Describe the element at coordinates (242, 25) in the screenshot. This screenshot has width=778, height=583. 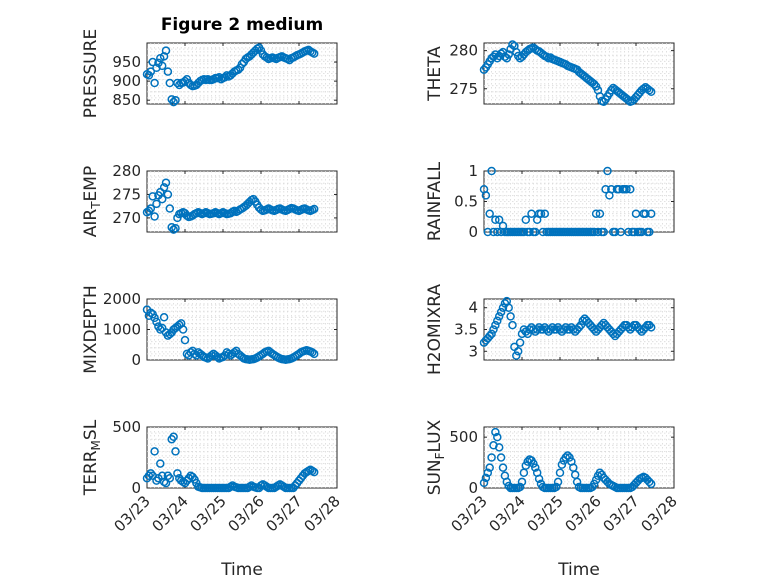
I see `figure-title: Figure 2 medium` at that location.